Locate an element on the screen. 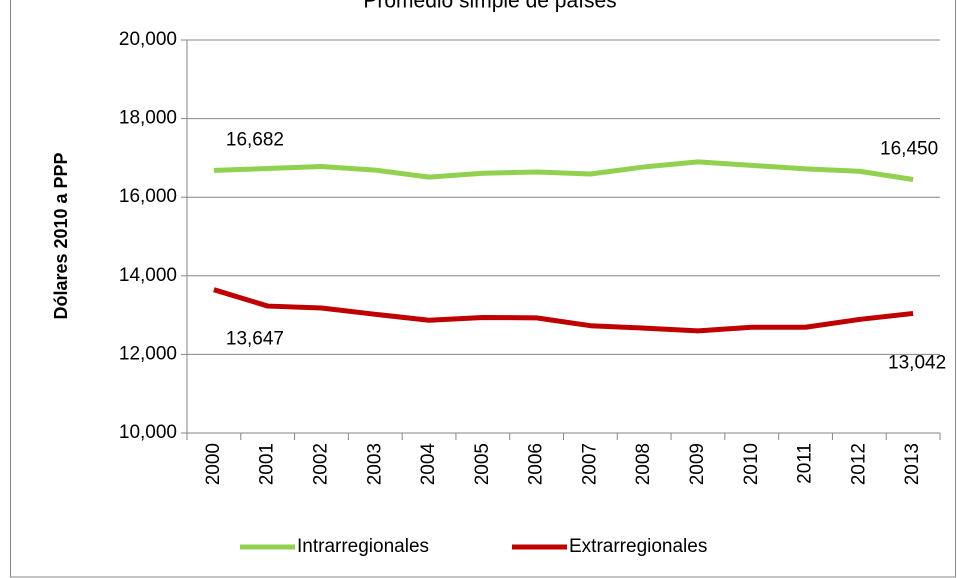  data-label: 13,042 is located at coordinates (917, 362).